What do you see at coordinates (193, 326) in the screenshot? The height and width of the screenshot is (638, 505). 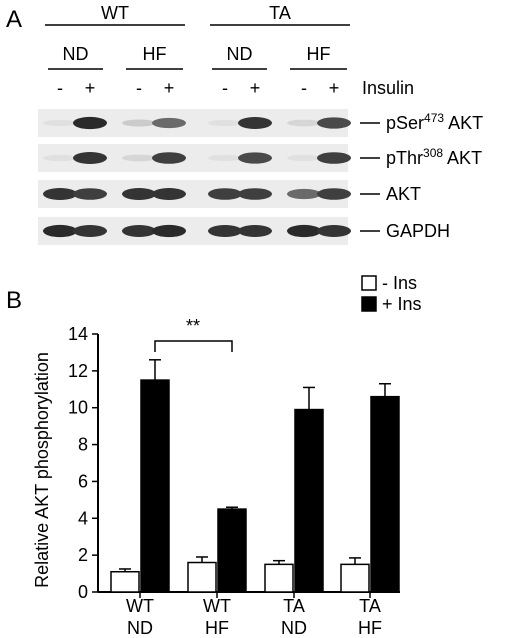 I see `significance-marker: **` at bounding box center [193, 326].